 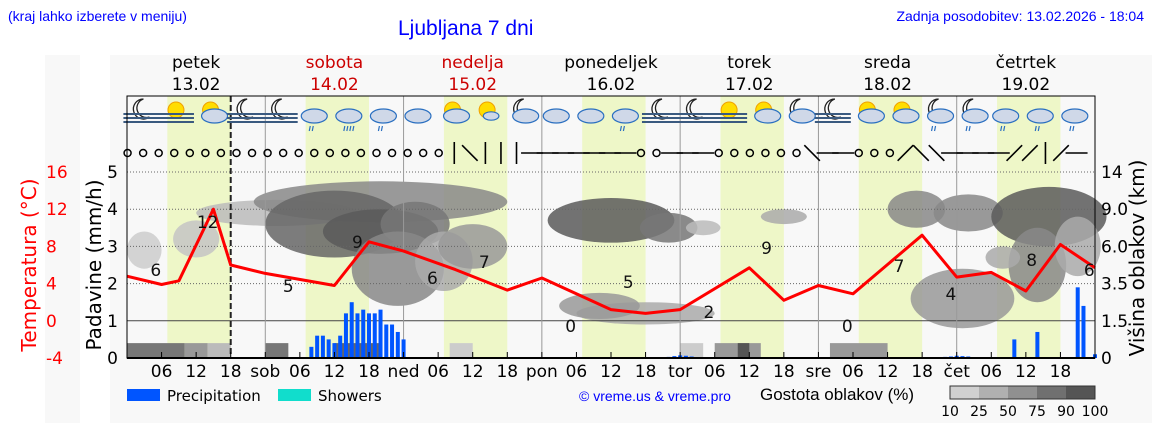 What do you see at coordinates (196, 63) in the screenshot?
I see `day-name: petek` at bounding box center [196, 63].